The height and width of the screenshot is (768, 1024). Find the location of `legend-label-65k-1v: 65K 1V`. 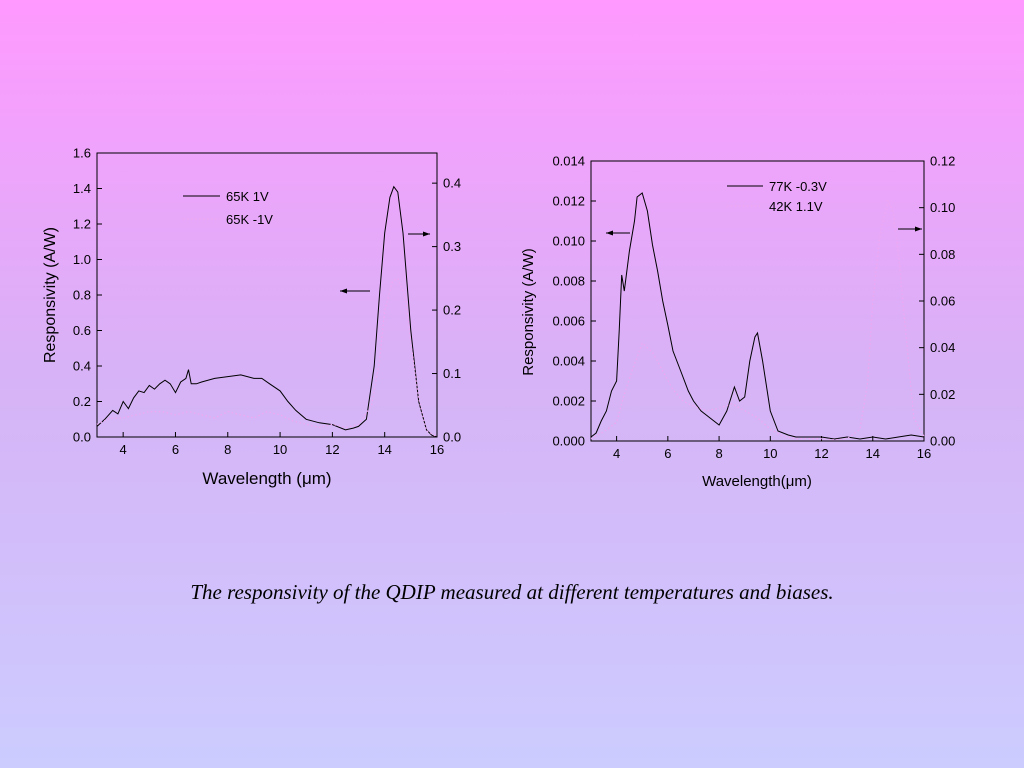

legend-label-65k-1v: 65K 1V is located at coordinates (247, 196).